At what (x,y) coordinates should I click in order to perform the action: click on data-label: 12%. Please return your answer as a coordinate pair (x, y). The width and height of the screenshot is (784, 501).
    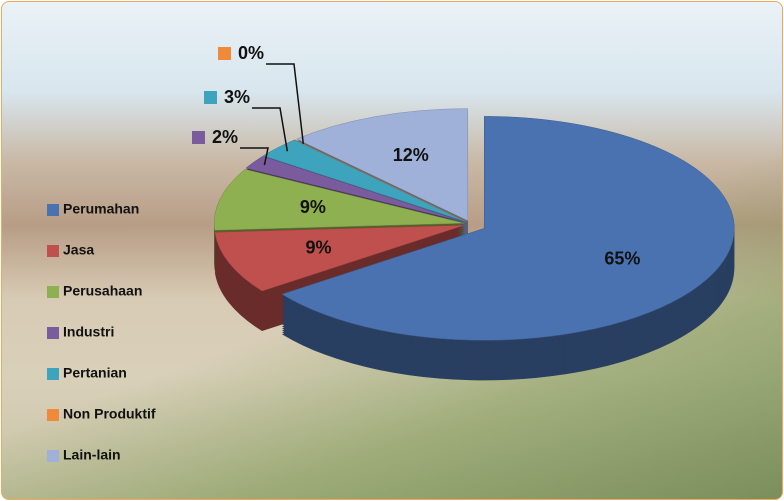
    Looking at the image, I should click on (411, 155).